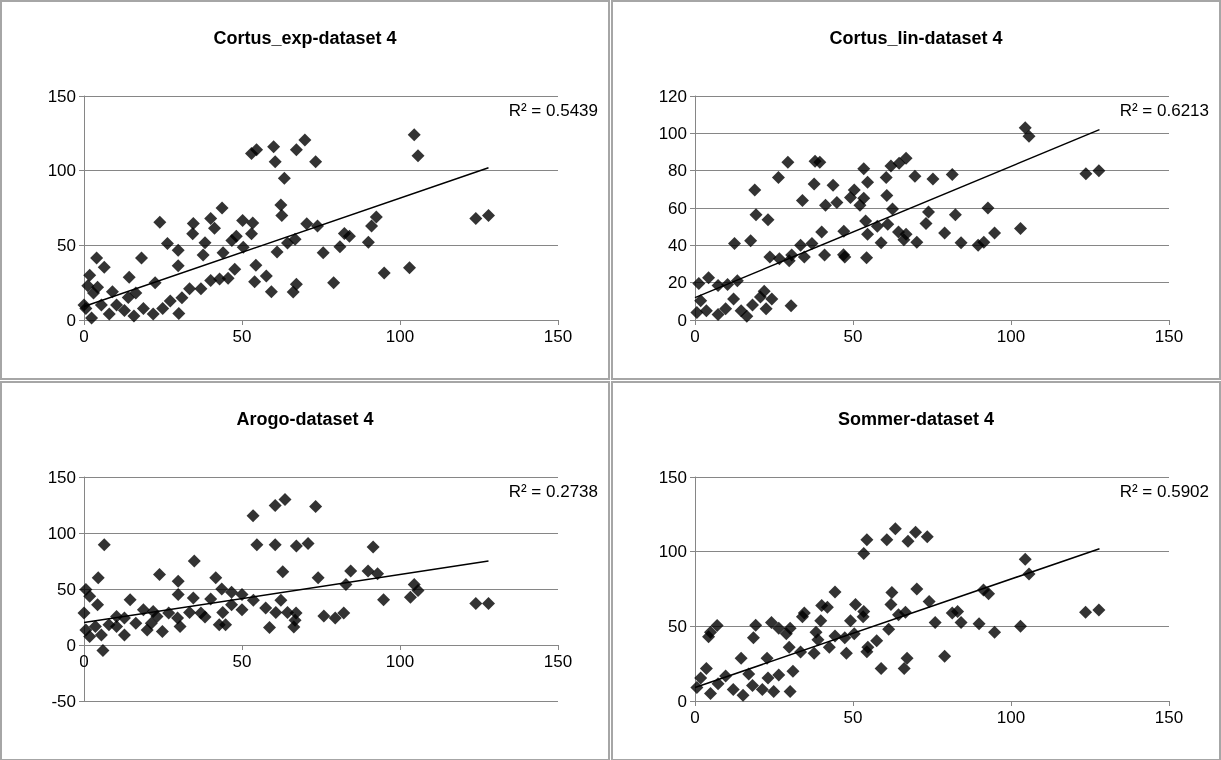 The image size is (1221, 760). I want to click on y-tick-label: 80, so click(677, 171).